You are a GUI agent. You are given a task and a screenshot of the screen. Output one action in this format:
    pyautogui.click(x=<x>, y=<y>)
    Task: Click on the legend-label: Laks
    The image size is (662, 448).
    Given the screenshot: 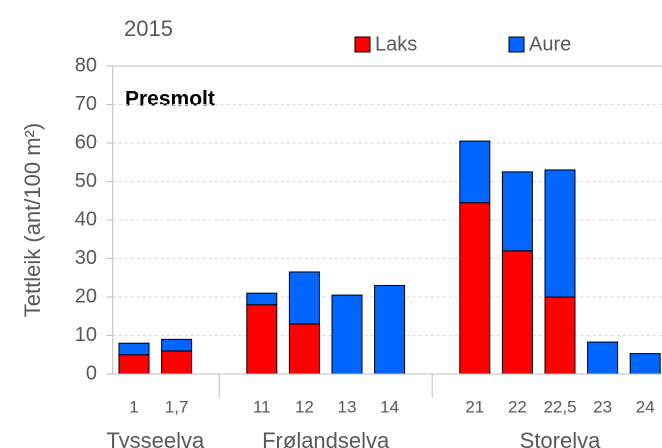 What is the action you would take?
    pyautogui.click(x=396, y=44)
    